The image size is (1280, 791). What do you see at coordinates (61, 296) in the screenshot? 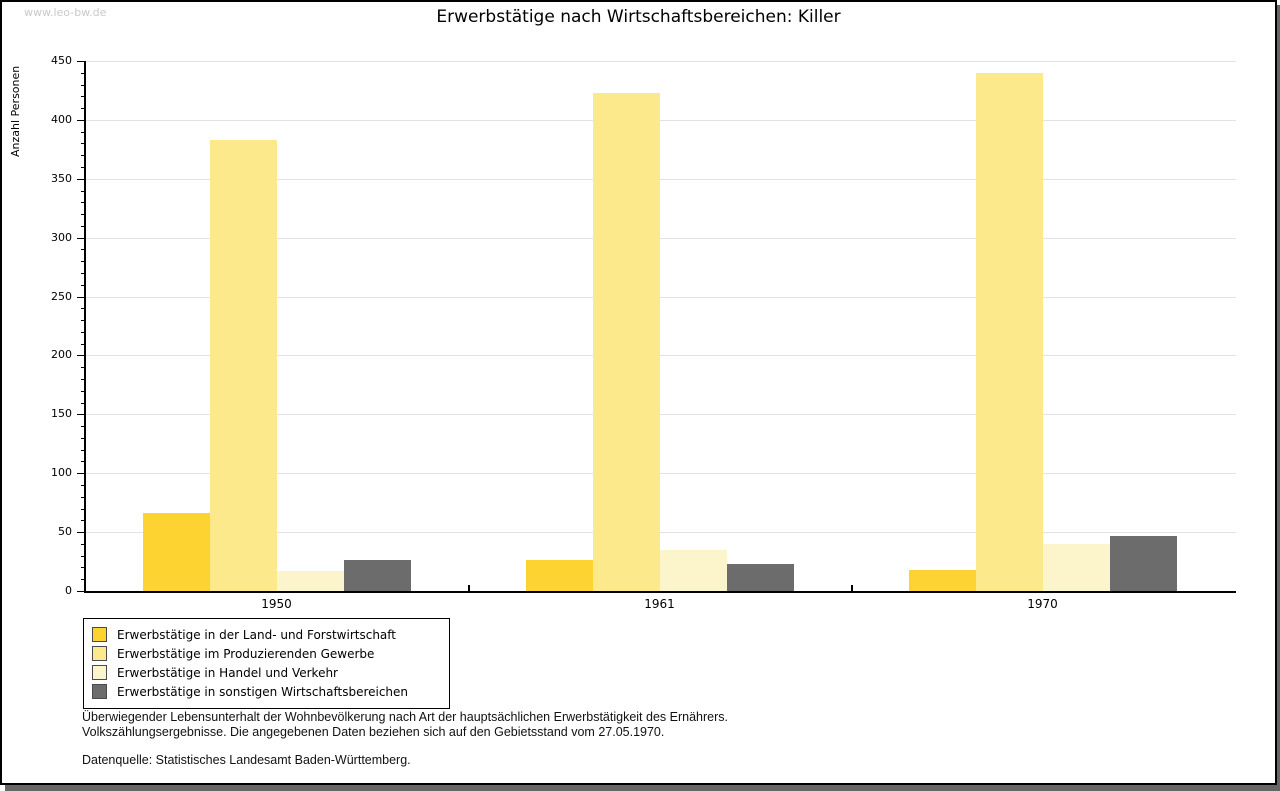
I see `y-tick-label: 250` at bounding box center [61, 296].